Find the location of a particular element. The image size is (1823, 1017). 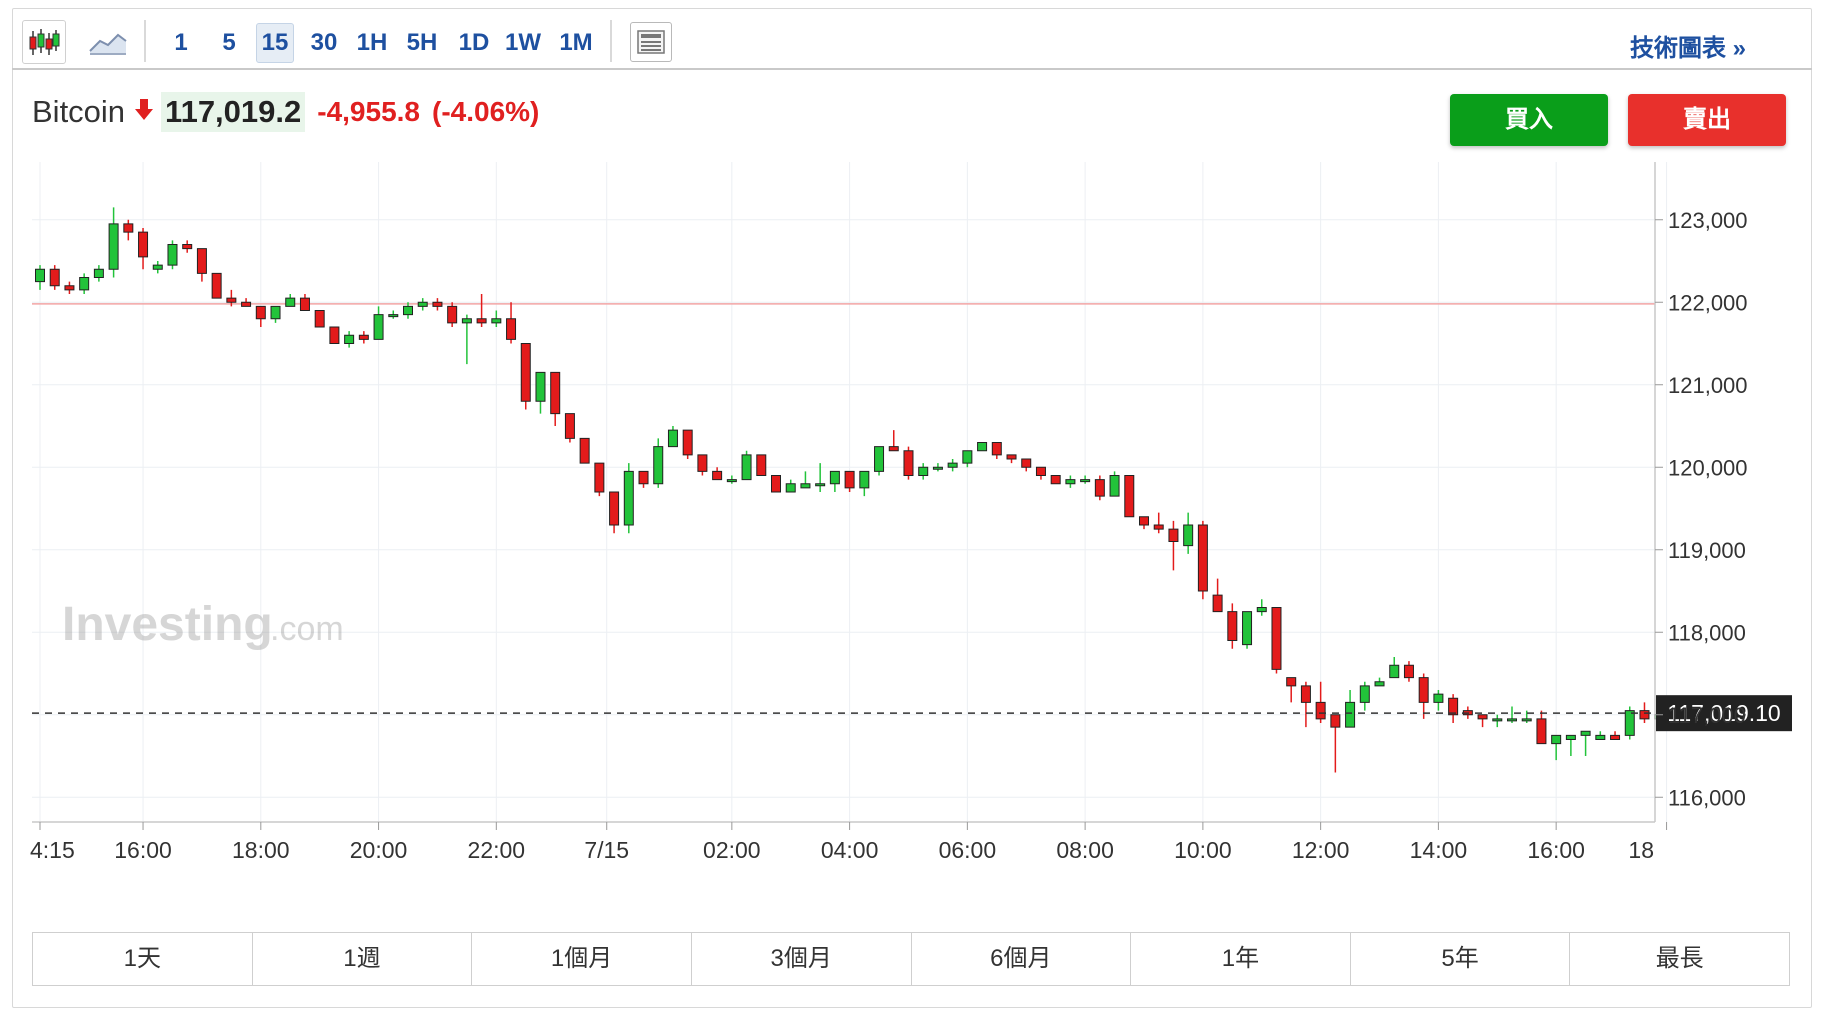

y-tick-label: 122,000 is located at coordinates (1708, 302).